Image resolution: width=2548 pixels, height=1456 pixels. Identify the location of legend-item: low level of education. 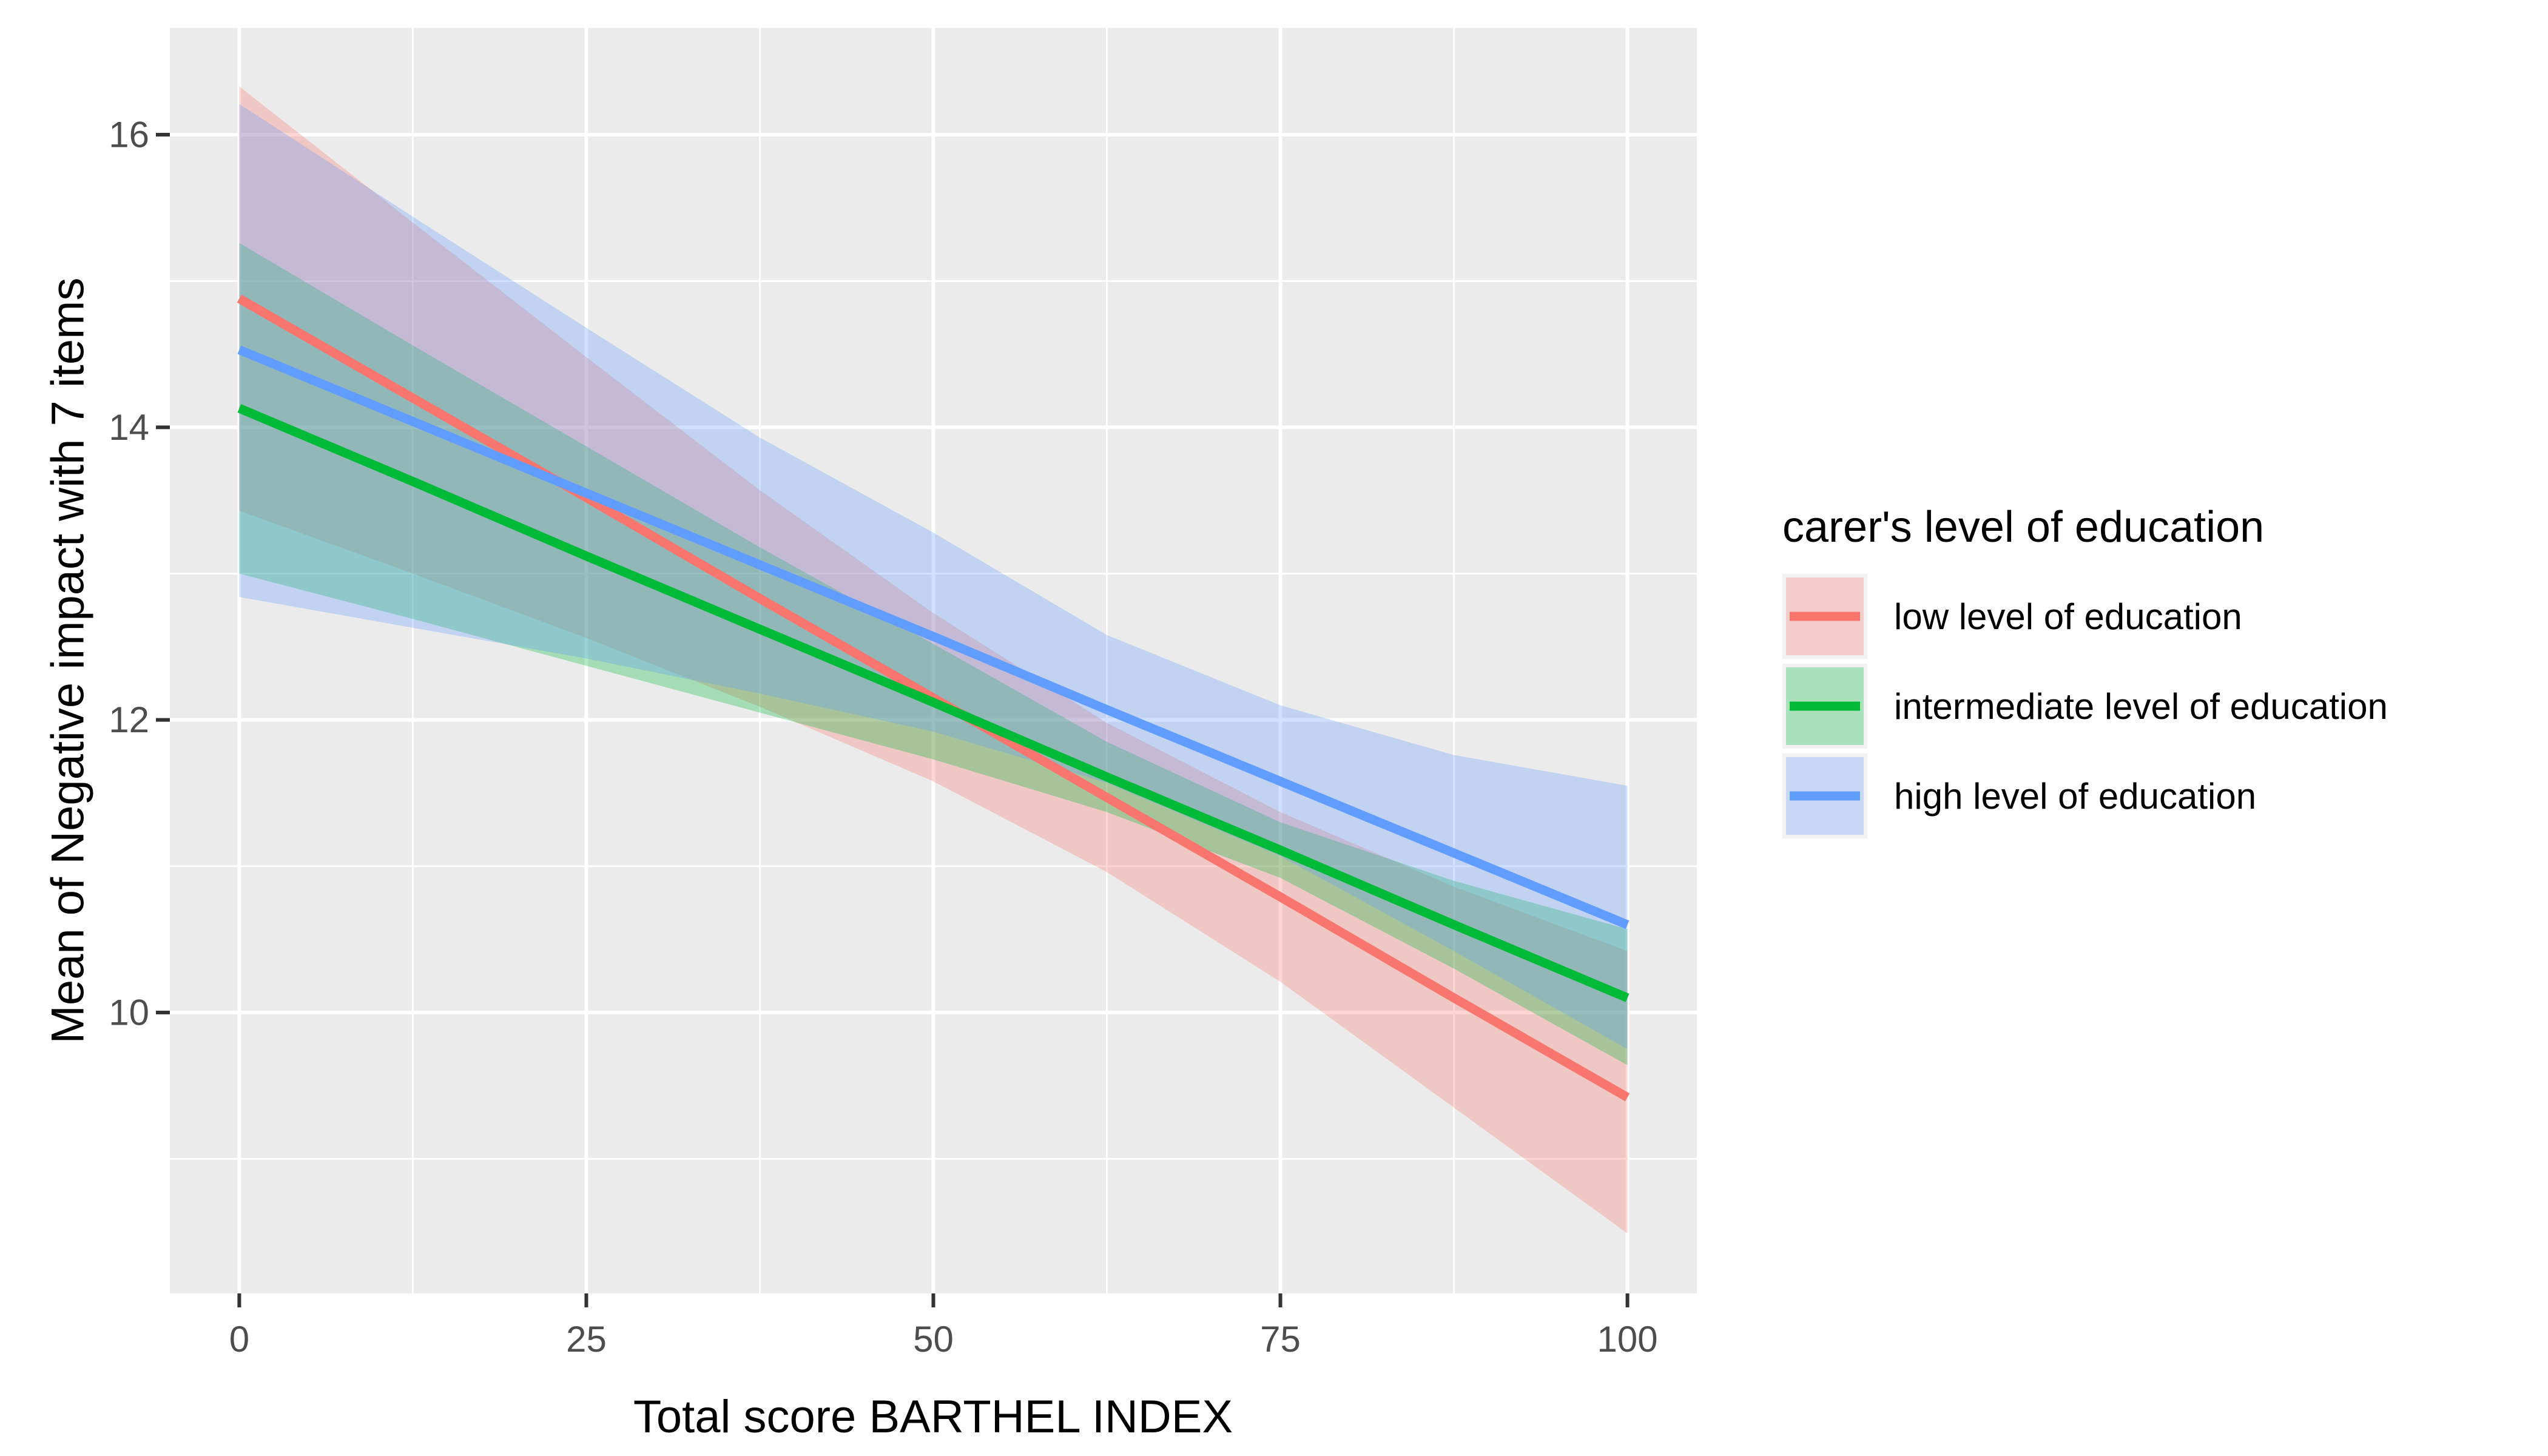
(2085, 616).